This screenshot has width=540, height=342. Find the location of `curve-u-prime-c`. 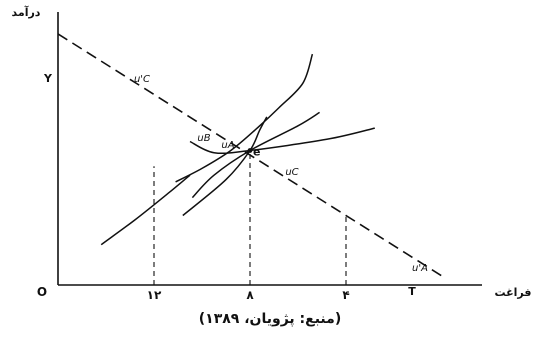

curve-u-prime-c is located at coordinates (244, 118).